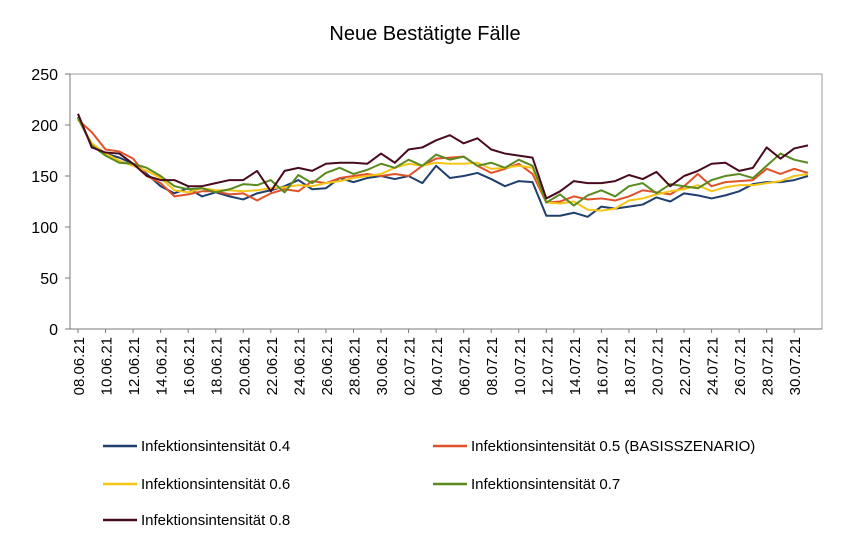 This screenshot has width=848, height=557. I want to click on x-tick-label: 20.06.21, so click(244, 366).